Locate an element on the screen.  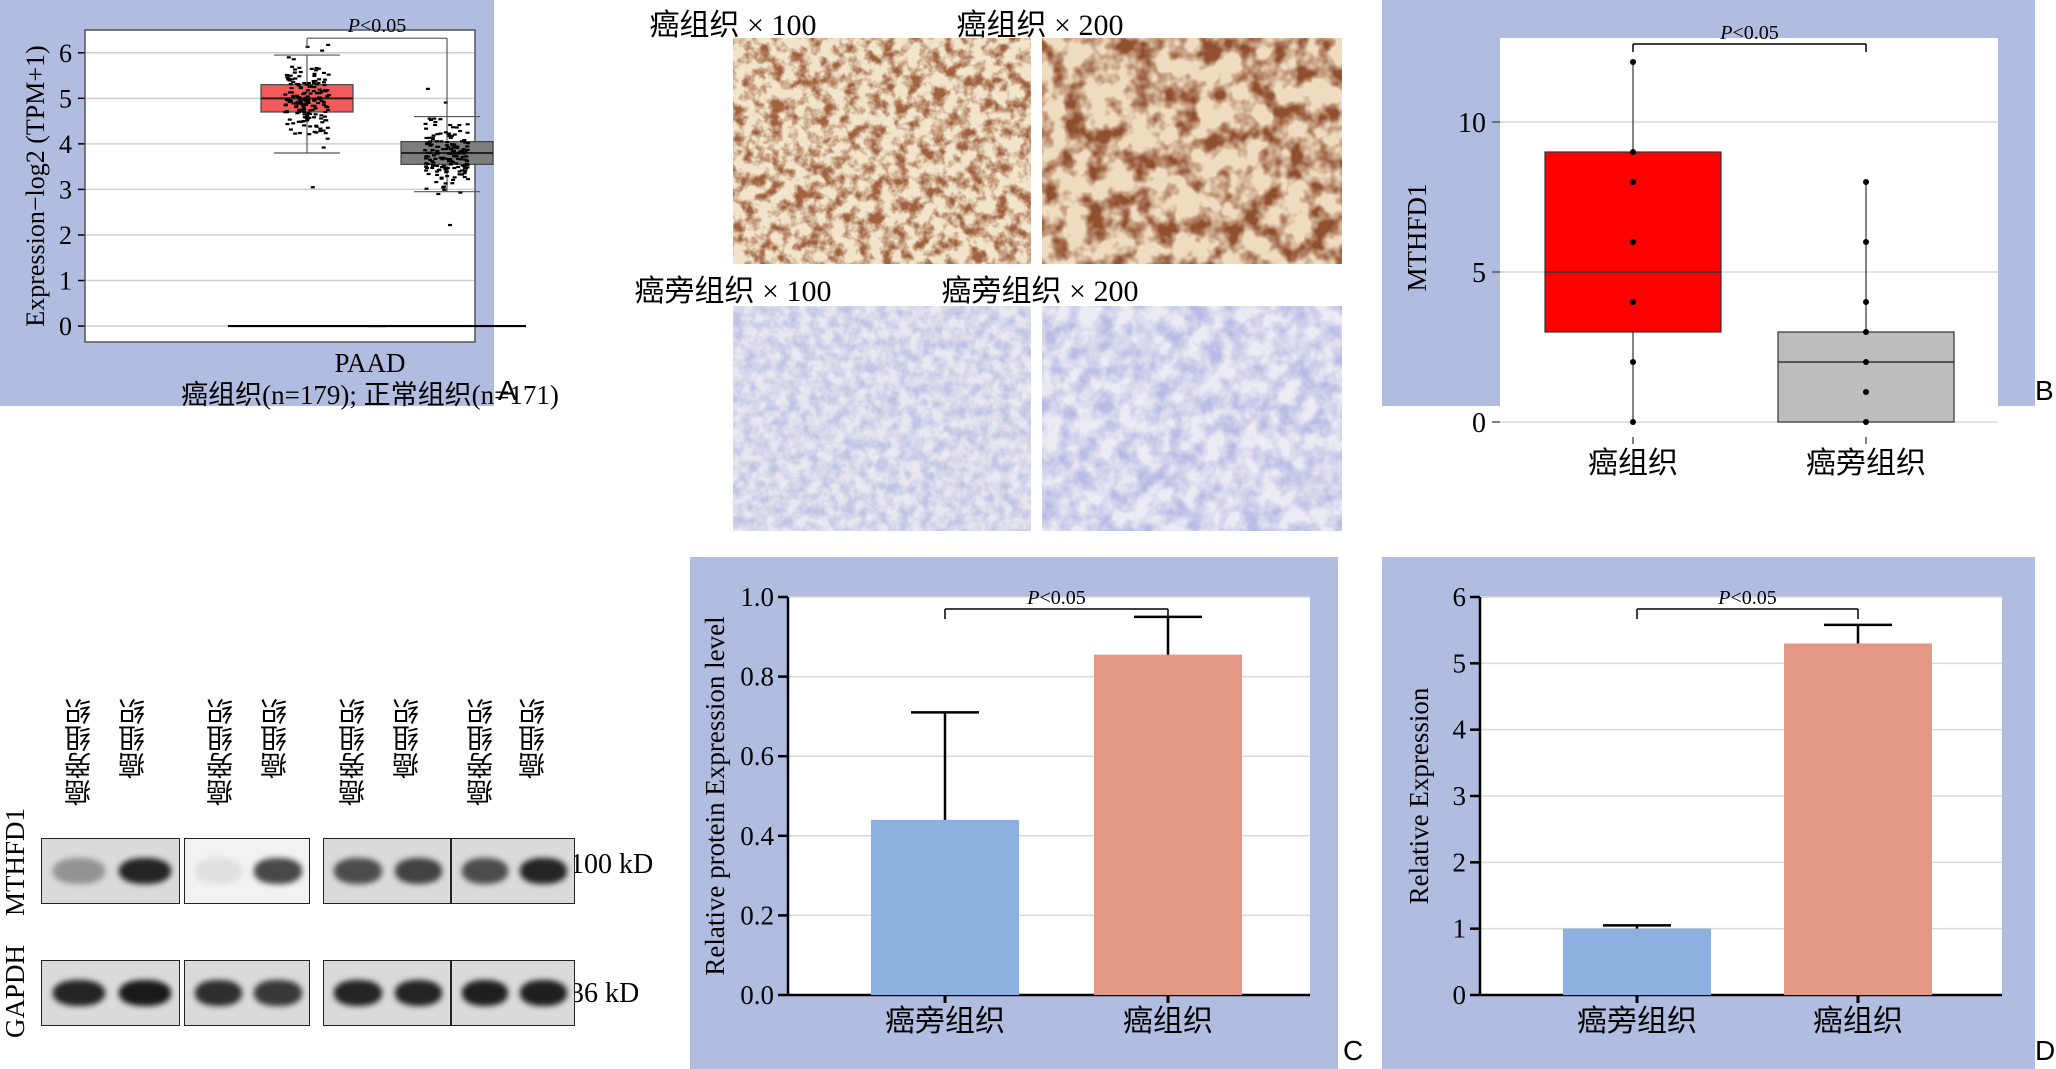
bar-c is located at coordinates (945, 907).